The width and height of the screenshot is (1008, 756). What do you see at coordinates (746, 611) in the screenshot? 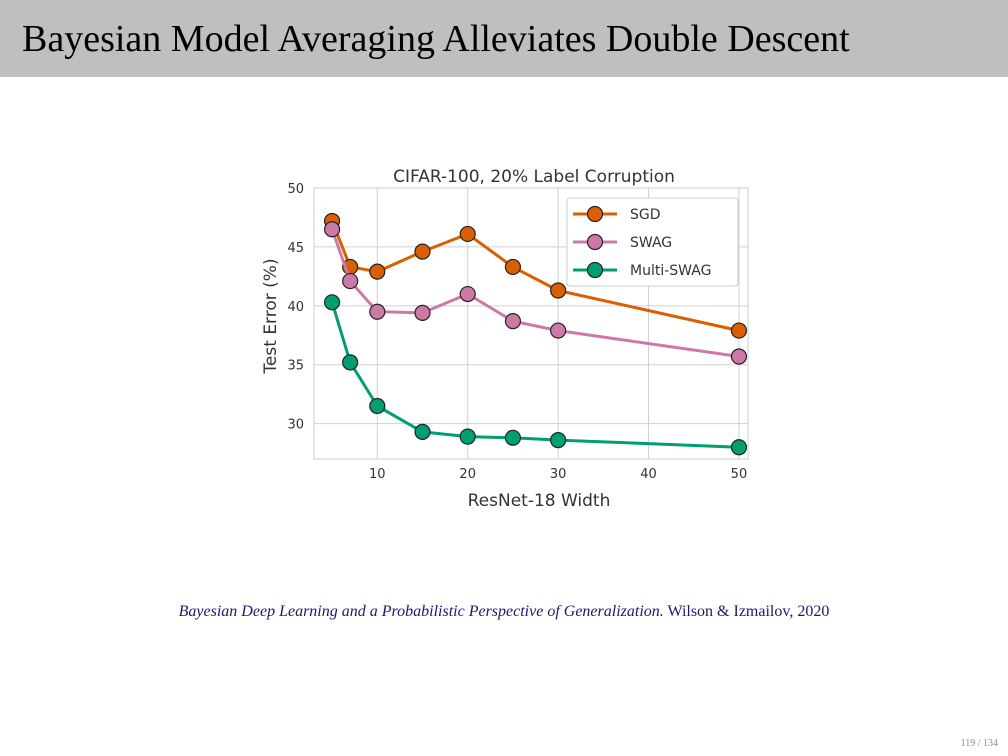
I see `citation-authors: Wilson & Izmailov, 2020` at bounding box center [746, 611].